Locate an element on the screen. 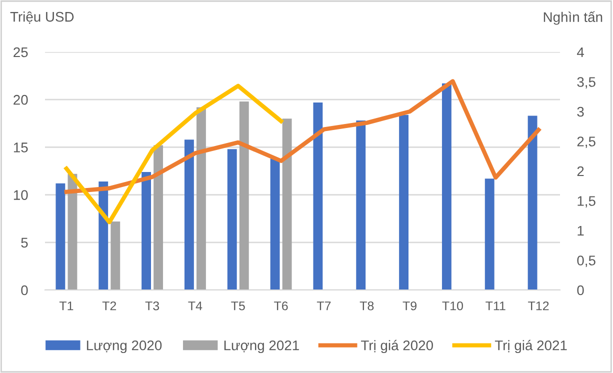  y-tick-label: 15 is located at coordinates (21, 147).